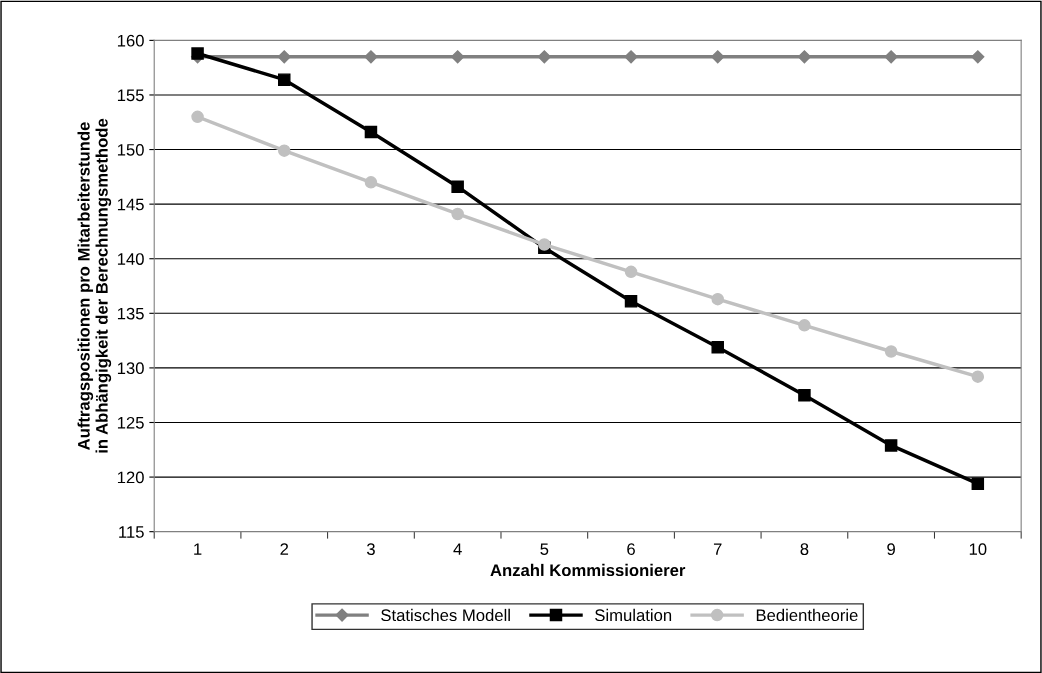  What do you see at coordinates (633, 615) in the screenshot?
I see `legend-label: Simulation` at bounding box center [633, 615].